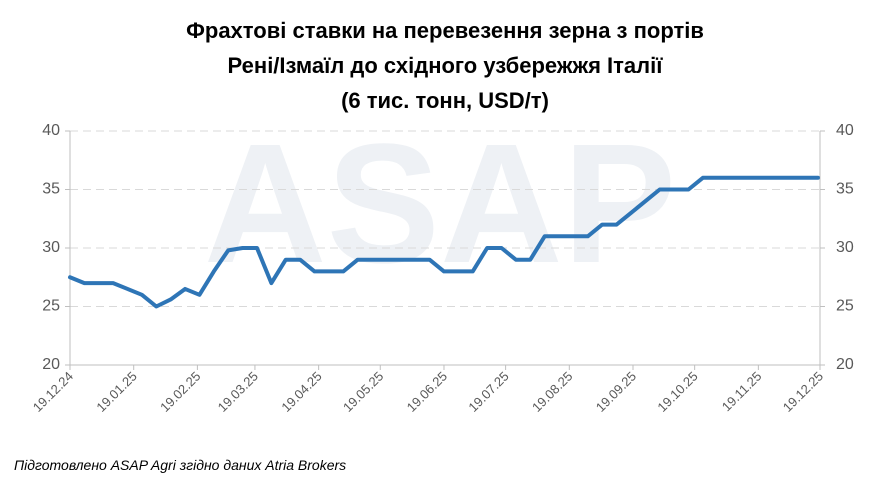 The width and height of the screenshot is (883, 494). I want to click on chart-title: (6 тис. тонн, USD/т), so click(445, 100).